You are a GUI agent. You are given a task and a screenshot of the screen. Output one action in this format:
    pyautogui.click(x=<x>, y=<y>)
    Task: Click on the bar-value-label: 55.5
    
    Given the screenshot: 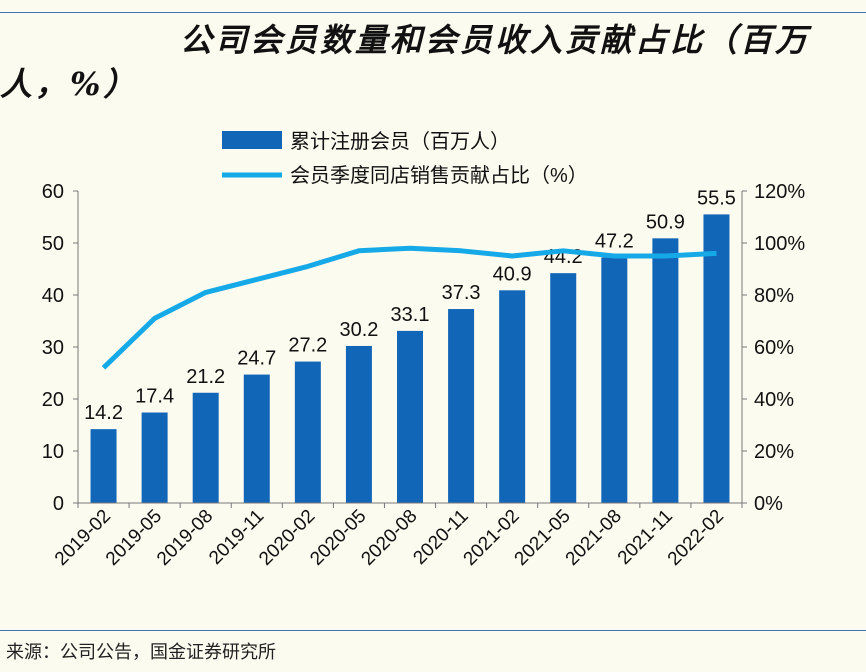 What is the action you would take?
    pyautogui.click(x=716, y=198)
    